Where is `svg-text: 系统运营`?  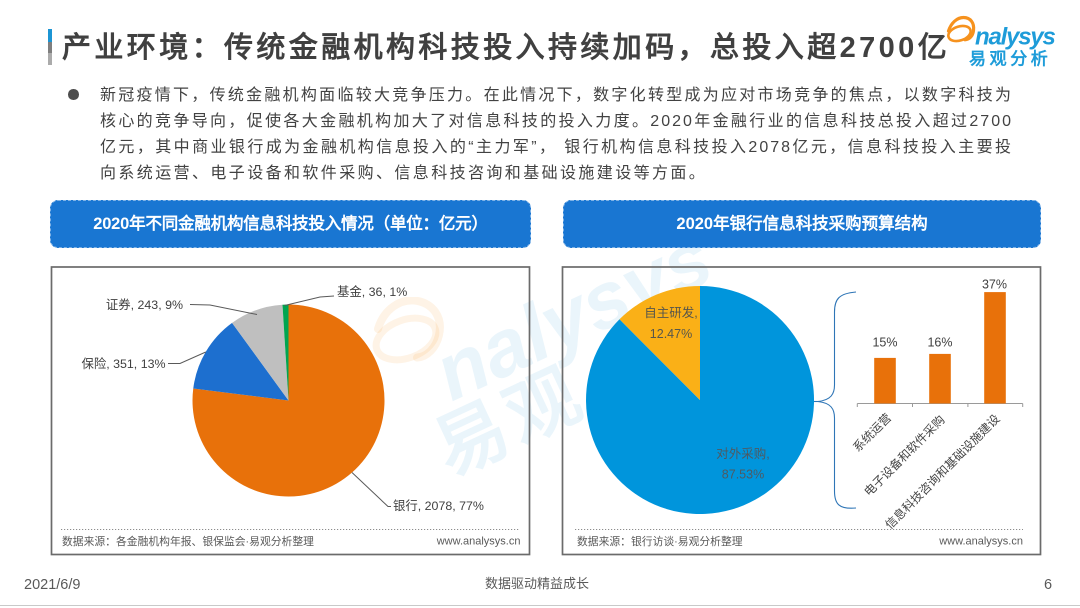
svg-text: 系统运营 is located at coordinates (872, 433).